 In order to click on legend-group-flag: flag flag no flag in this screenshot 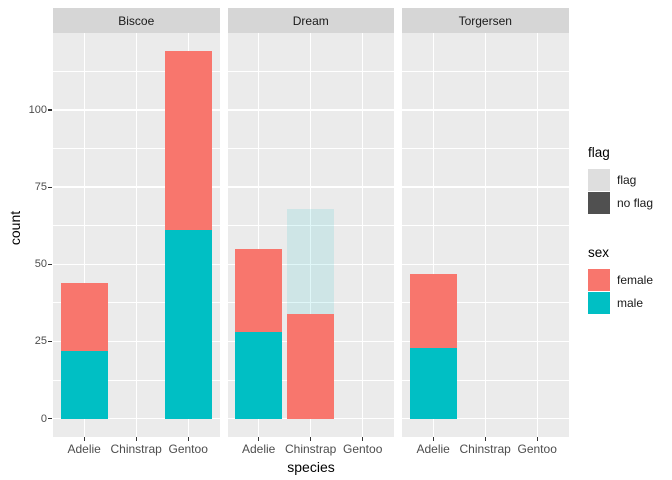, I will do `click(620, 179)`.